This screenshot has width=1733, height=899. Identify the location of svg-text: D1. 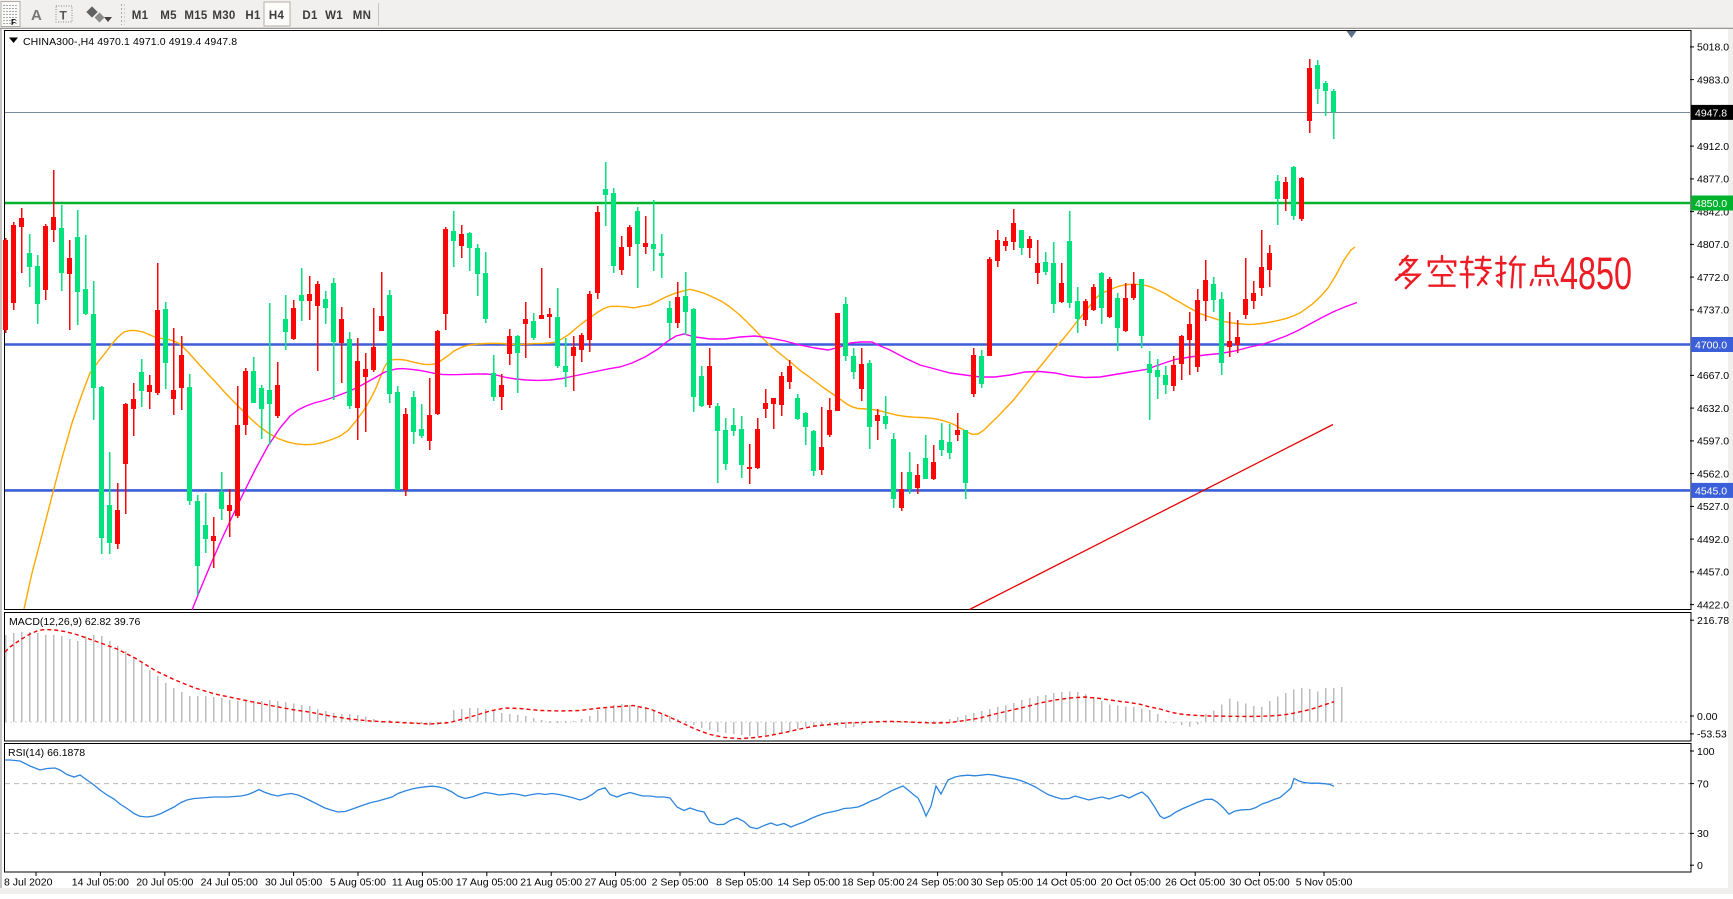
(310, 16).